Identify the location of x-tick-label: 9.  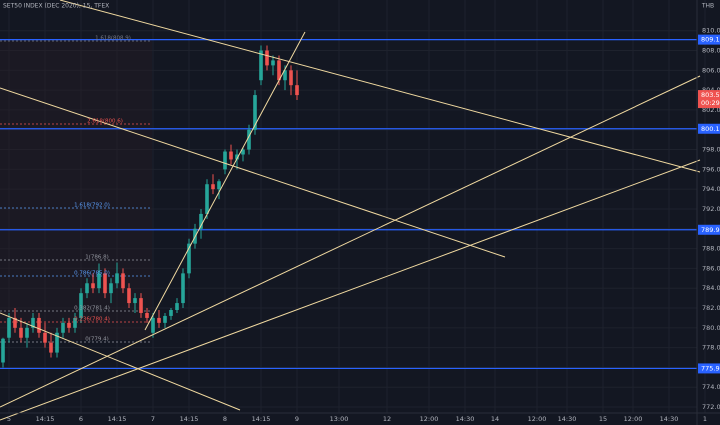
(297, 419).